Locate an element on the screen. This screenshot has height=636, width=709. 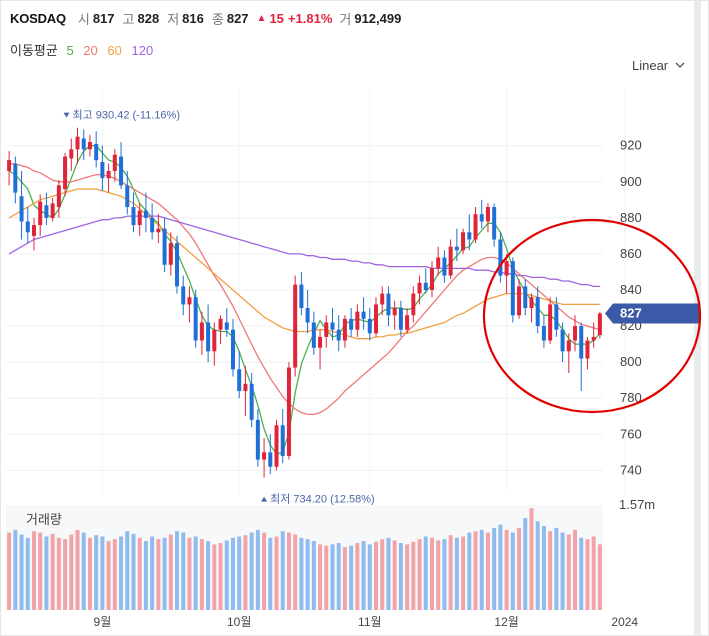
volume-max-label: 1.57m is located at coordinates (637, 504).